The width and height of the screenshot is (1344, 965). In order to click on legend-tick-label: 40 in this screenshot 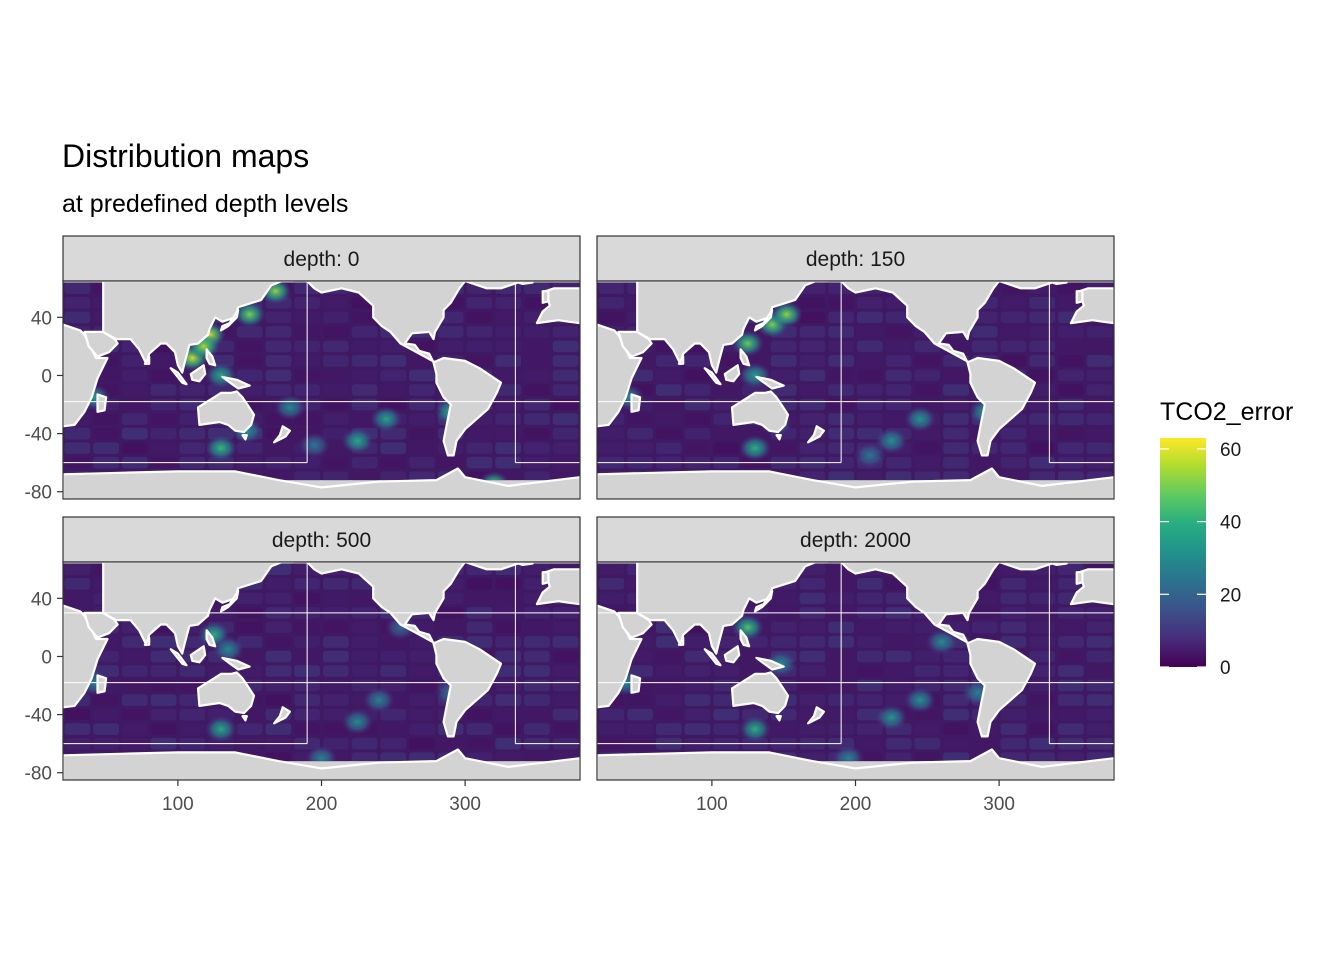, I will do `click(1230, 523)`.